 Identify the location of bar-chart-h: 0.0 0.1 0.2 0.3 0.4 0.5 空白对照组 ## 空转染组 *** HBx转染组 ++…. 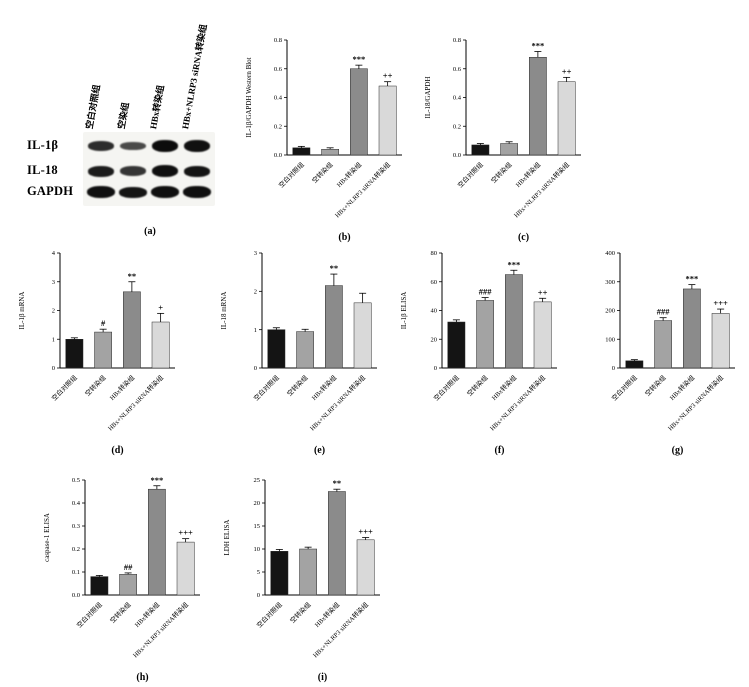
(121, 579).